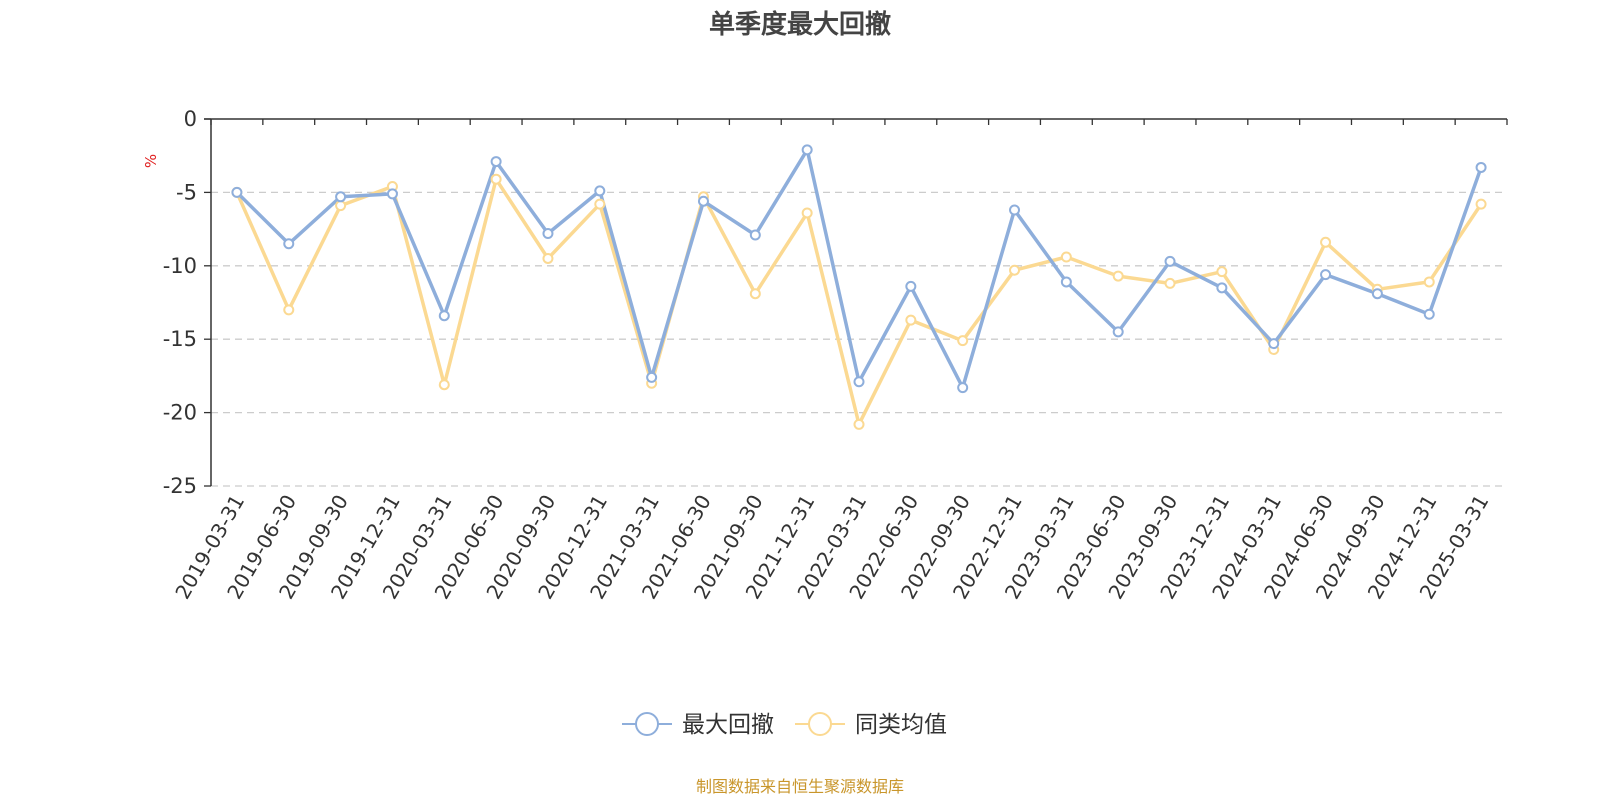 This screenshot has height=800, width=1600. Describe the element at coordinates (151, 161) in the screenshot. I see `y-axis-label: %` at that location.